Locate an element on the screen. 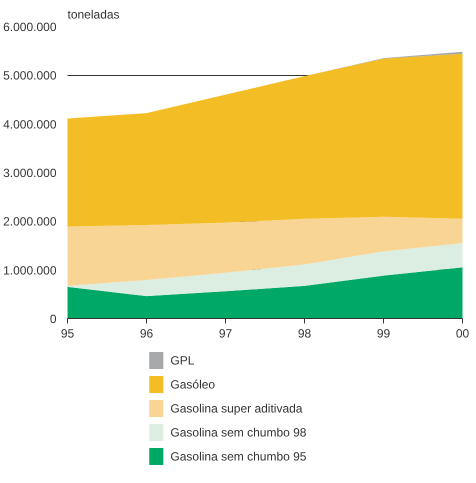 This screenshot has height=483, width=476. y-tick-label: 5.000.000 is located at coordinates (30, 75).